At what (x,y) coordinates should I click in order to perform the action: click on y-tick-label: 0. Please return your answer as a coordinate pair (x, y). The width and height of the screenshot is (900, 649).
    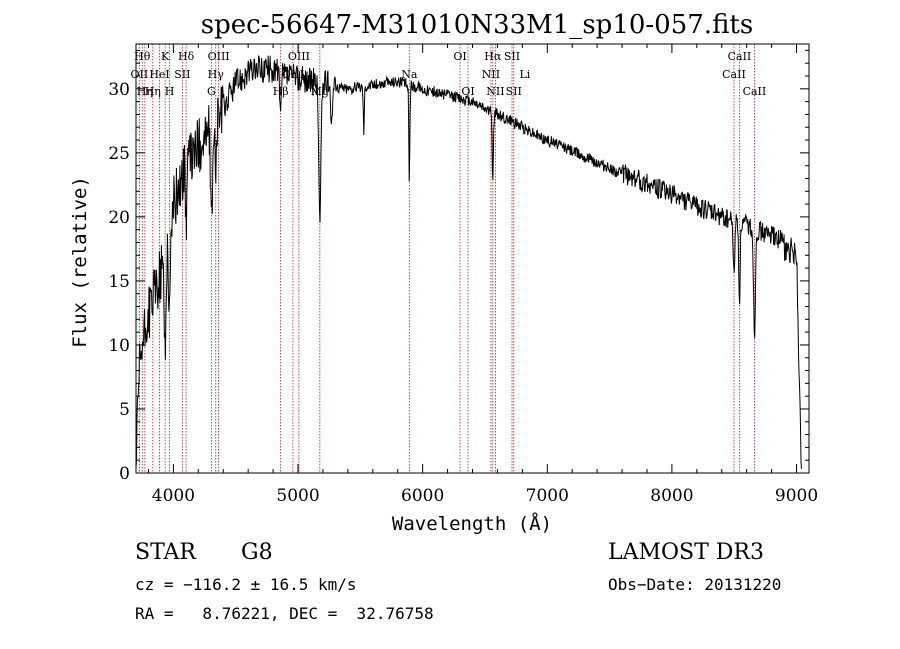
    Looking at the image, I should click on (124, 474).